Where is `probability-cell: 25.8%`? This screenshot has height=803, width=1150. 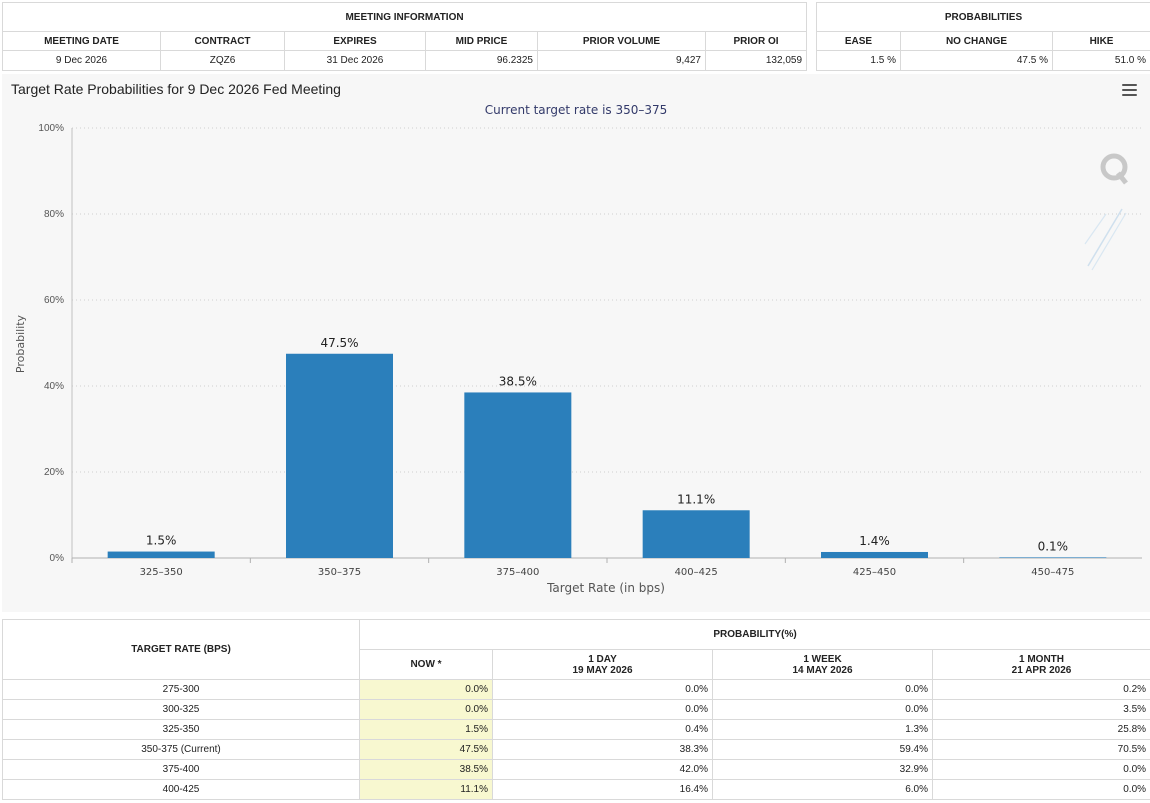
probability-cell: 25.8% is located at coordinates (1040, 729).